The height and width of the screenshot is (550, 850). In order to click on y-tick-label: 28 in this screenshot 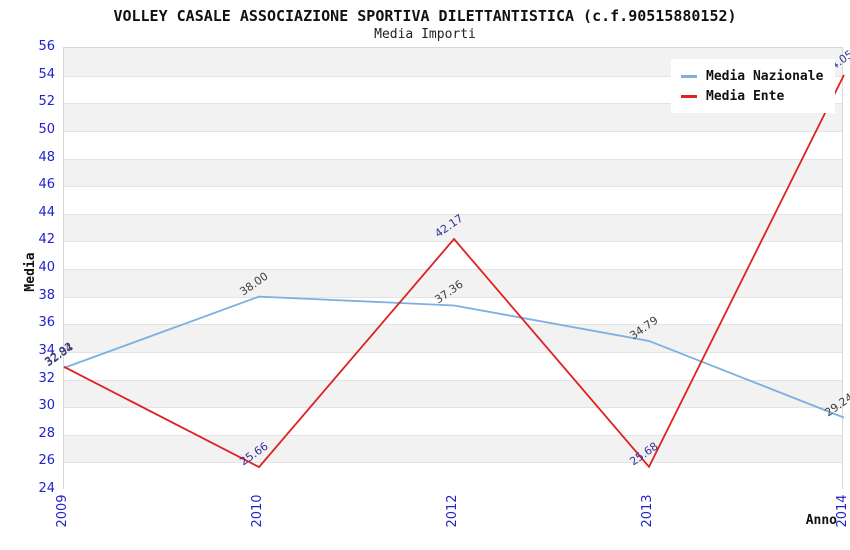, I will do `click(46, 433)`.